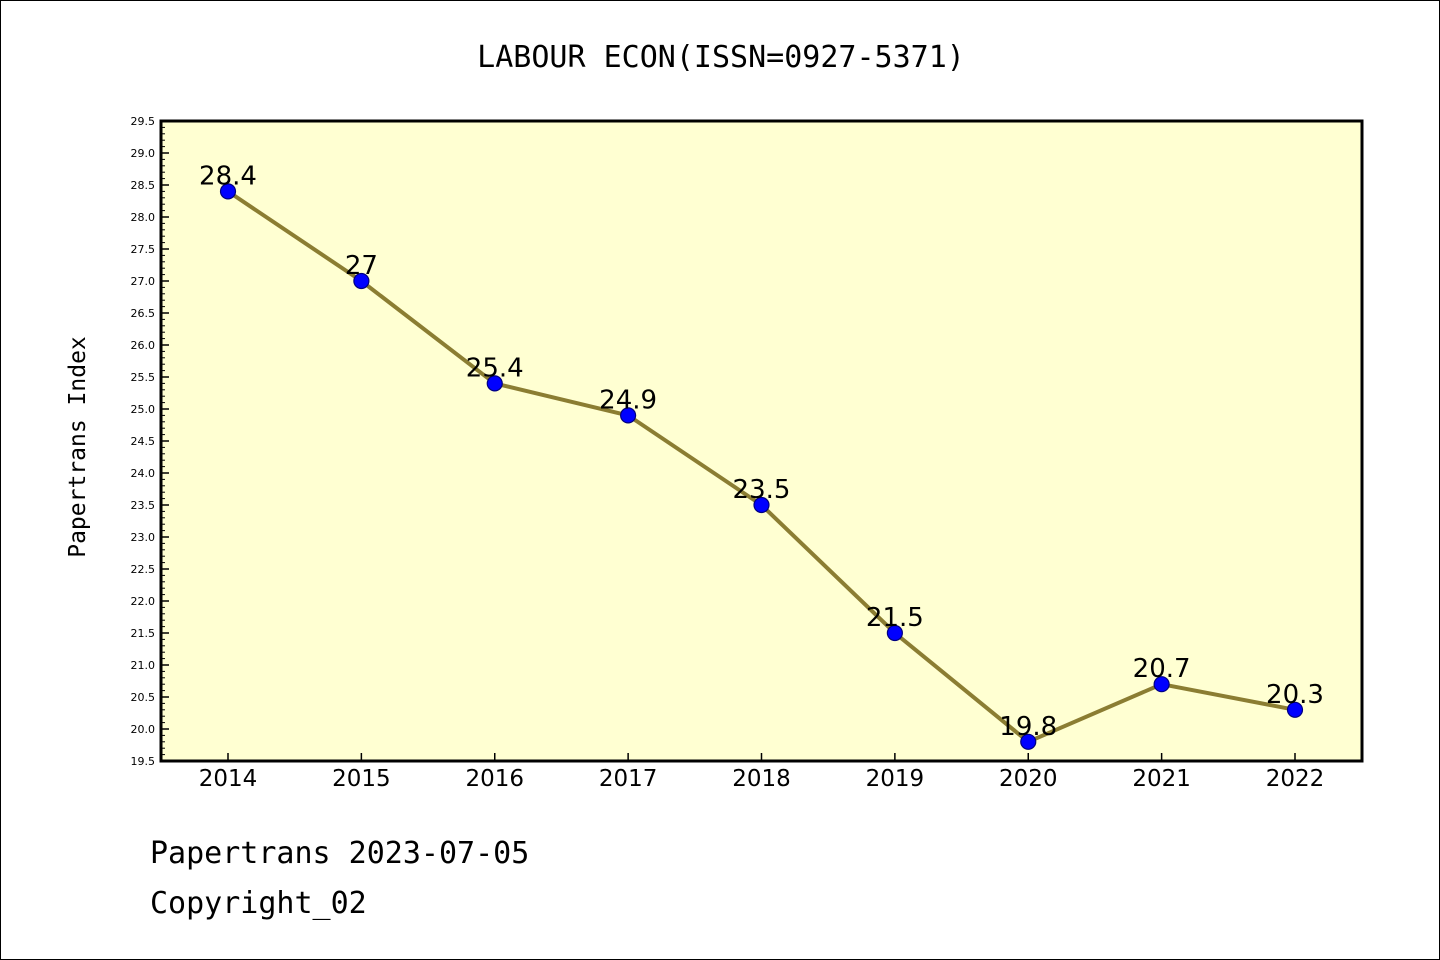  What do you see at coordinates (258, 903) in the screenshot?
I see `footer-copyright: Copyright_02` at bounding box center [258, 903].